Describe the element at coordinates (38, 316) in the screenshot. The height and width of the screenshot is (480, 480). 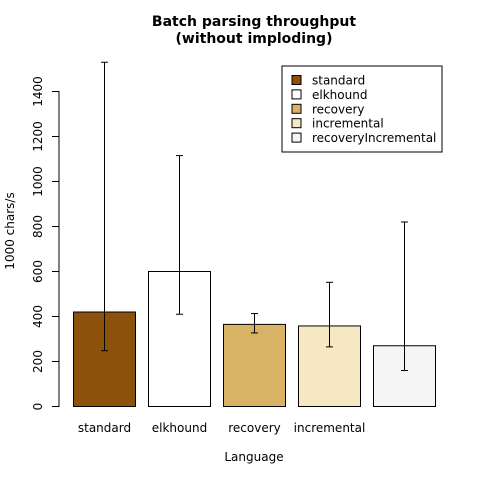
I see `y-tick-label: 400` at that location.